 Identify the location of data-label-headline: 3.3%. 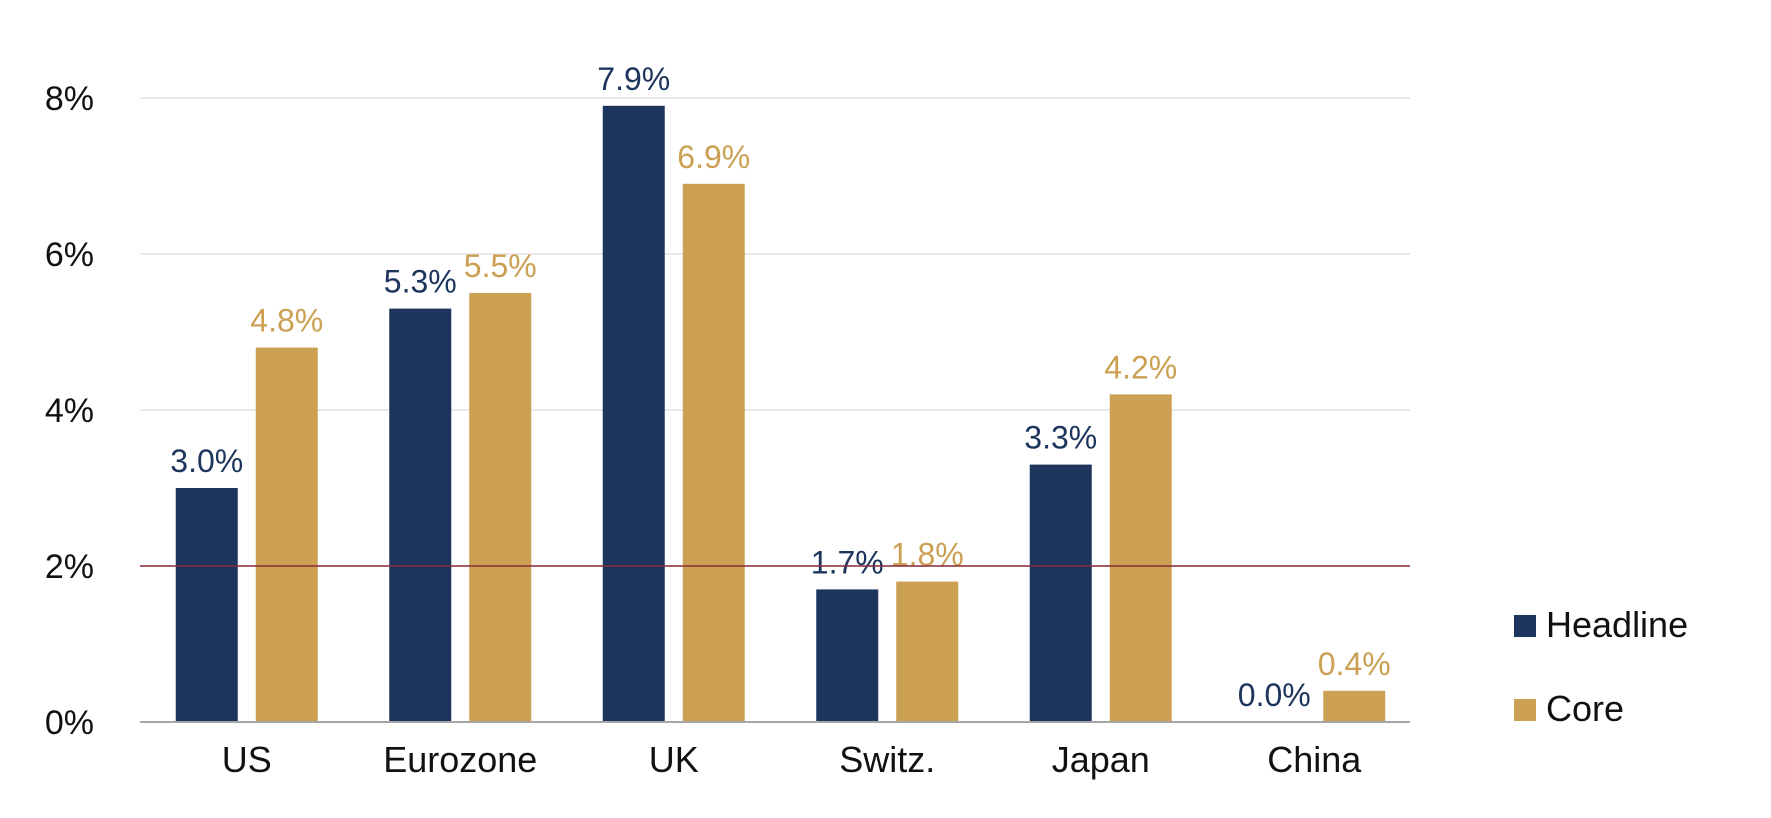
(1060, 438).